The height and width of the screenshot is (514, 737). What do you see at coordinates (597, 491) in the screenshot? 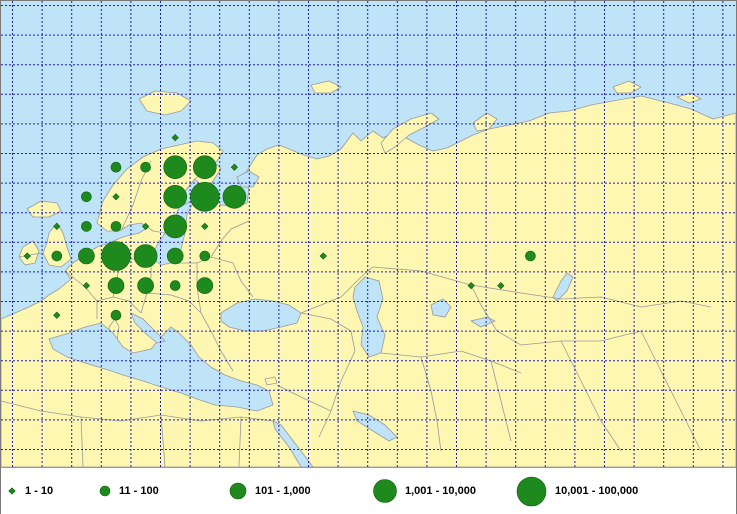
I see `legend-label: 10,001 - 100,000` at bounding box center [597, 491].